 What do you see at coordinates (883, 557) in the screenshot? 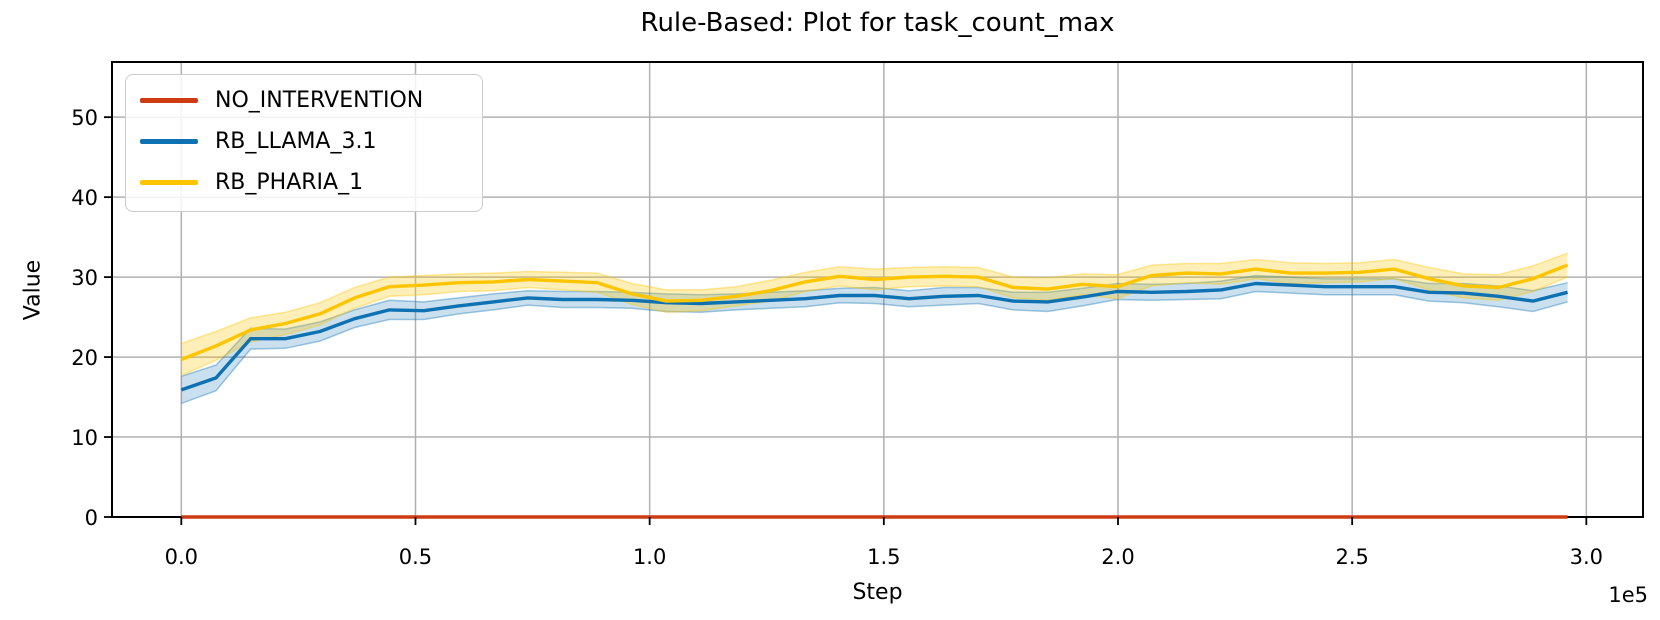
I see `svg-text: 1.5` at bounding box center [883, 557].